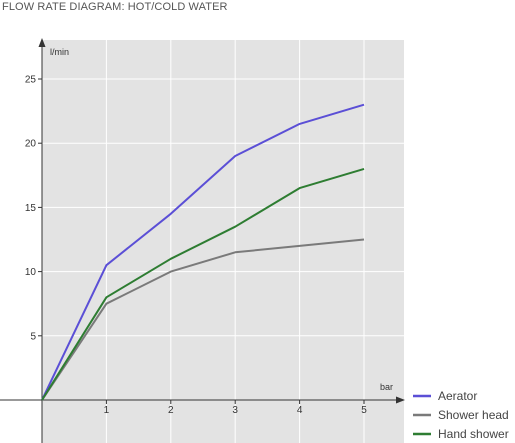 The height and width of the screenshot is (443, 515). I want to click on page-title: FLOW RATE DIAGRAM: HOT/COLD WATER, so click(115, 7).